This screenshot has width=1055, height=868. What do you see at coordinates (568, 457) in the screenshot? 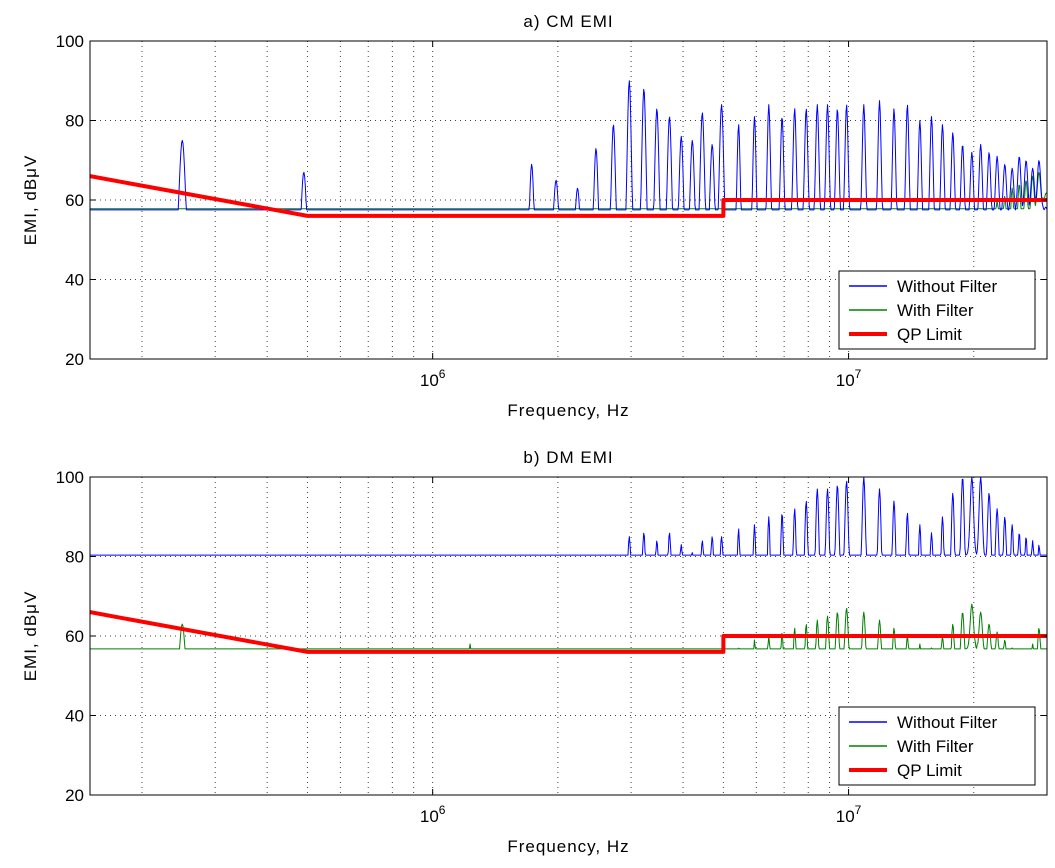
I see `chart-title: b) DM EMI` at bounding box center [568, 457].